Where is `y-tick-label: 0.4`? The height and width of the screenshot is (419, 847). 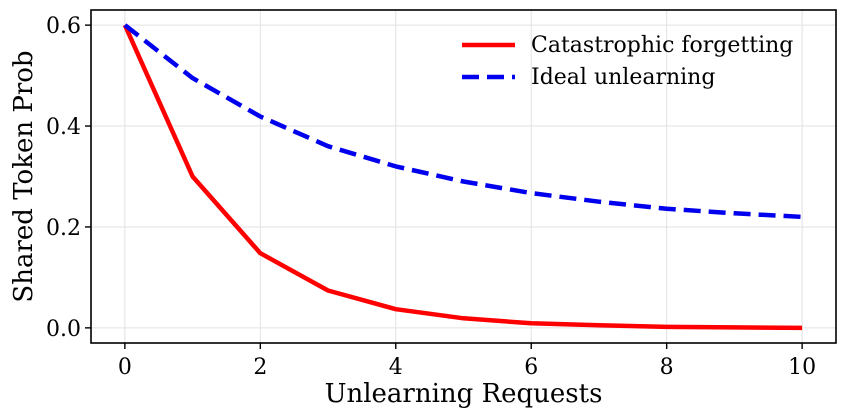
y-tick-label: 0.4 is located at coordinates (63, 127).